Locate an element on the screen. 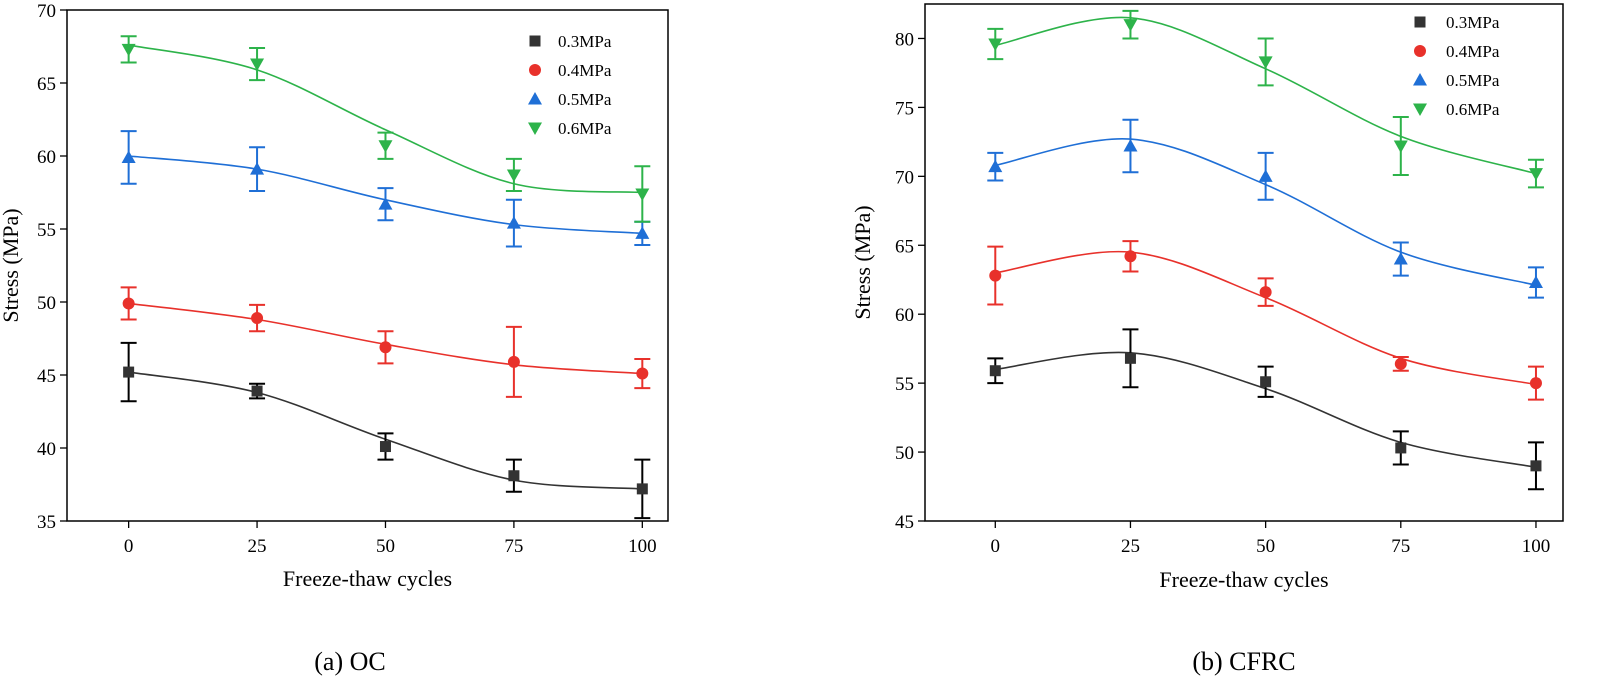 The width and height of the screenshot is (1611, 686). legend-label: 0.3MPa is located at coordinates (585, 41).